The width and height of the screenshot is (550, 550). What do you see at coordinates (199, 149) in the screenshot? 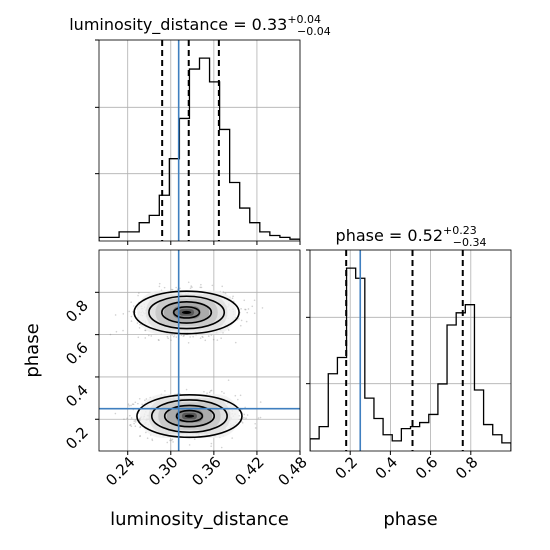
I see `histogram-step` at bounding box center [199, 149].